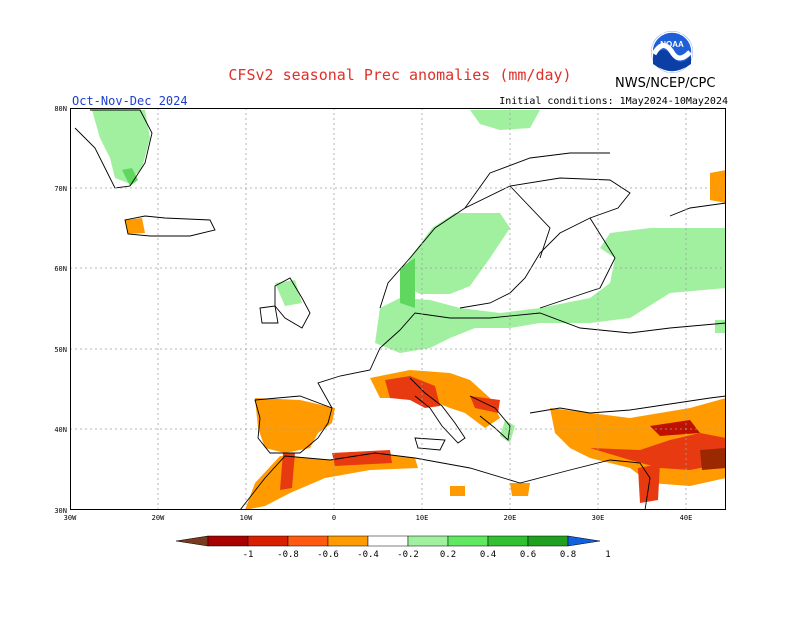 The height and width of the screenshot is (618, 800). Describe the element at coordinates (598, 518) in the screenshot. I see `lon-label: 30E` at that location.